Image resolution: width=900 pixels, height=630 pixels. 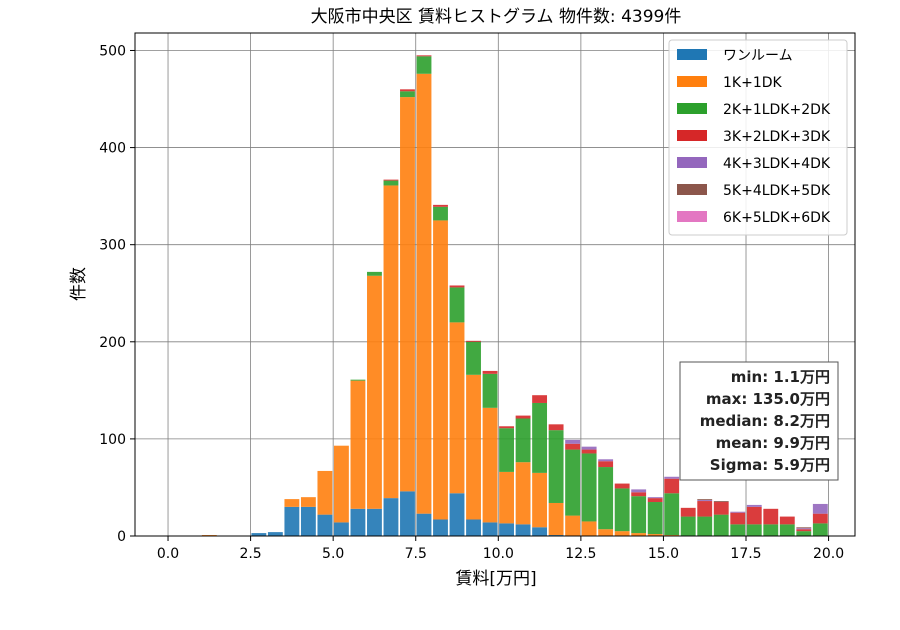 I want to click on legend-box, so click(x=758, y=137).